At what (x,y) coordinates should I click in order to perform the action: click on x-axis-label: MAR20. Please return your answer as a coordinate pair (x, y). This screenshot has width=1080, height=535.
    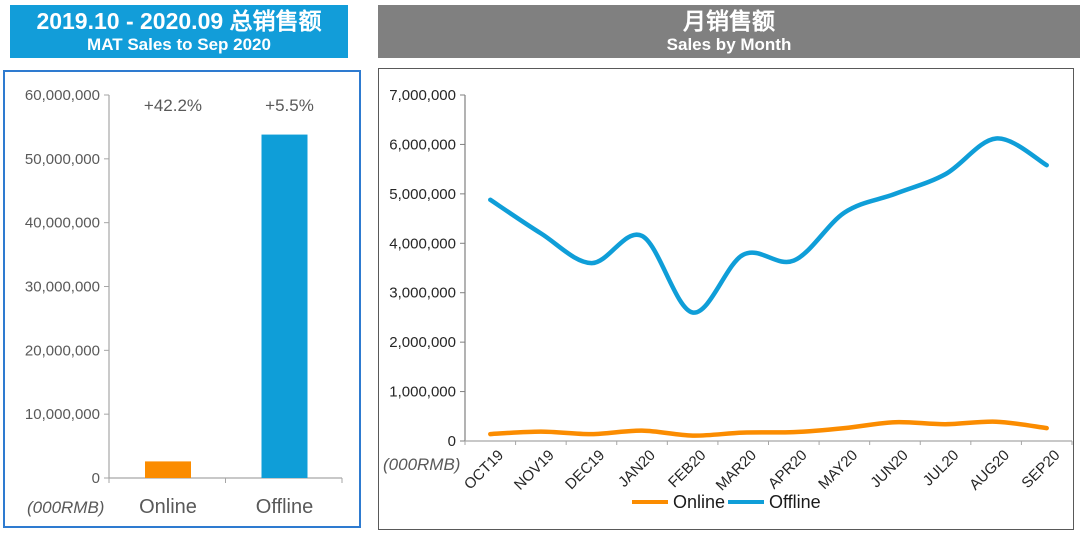
    Looking at the image, I should click on (736, 470).